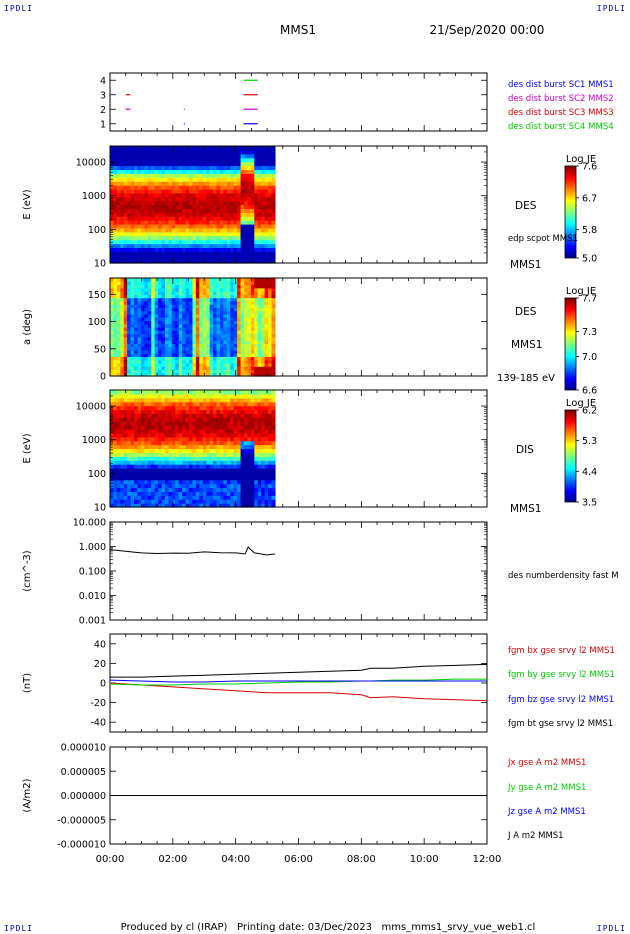  I want to click on y-tick-label: 150, so click(97, 295).